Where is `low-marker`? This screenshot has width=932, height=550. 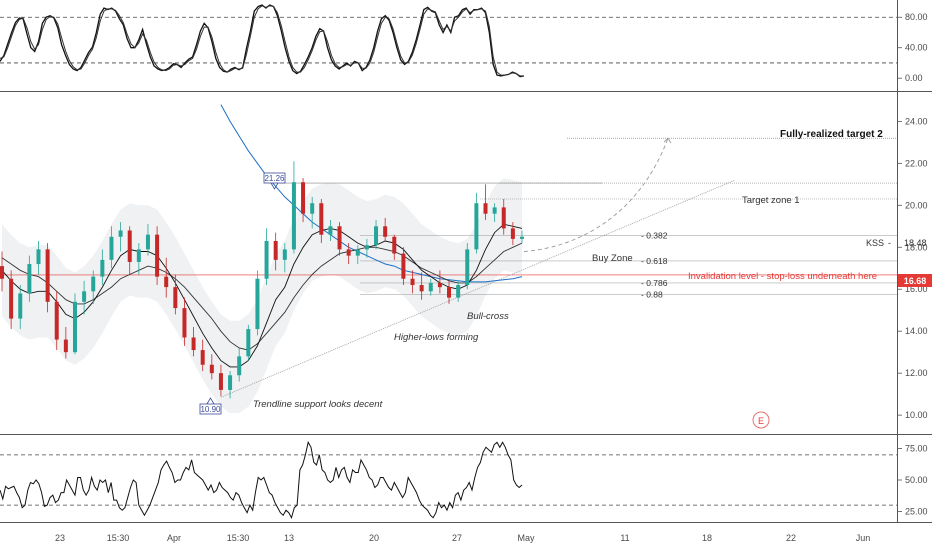
low-marker is located at coordinates (210, 401).